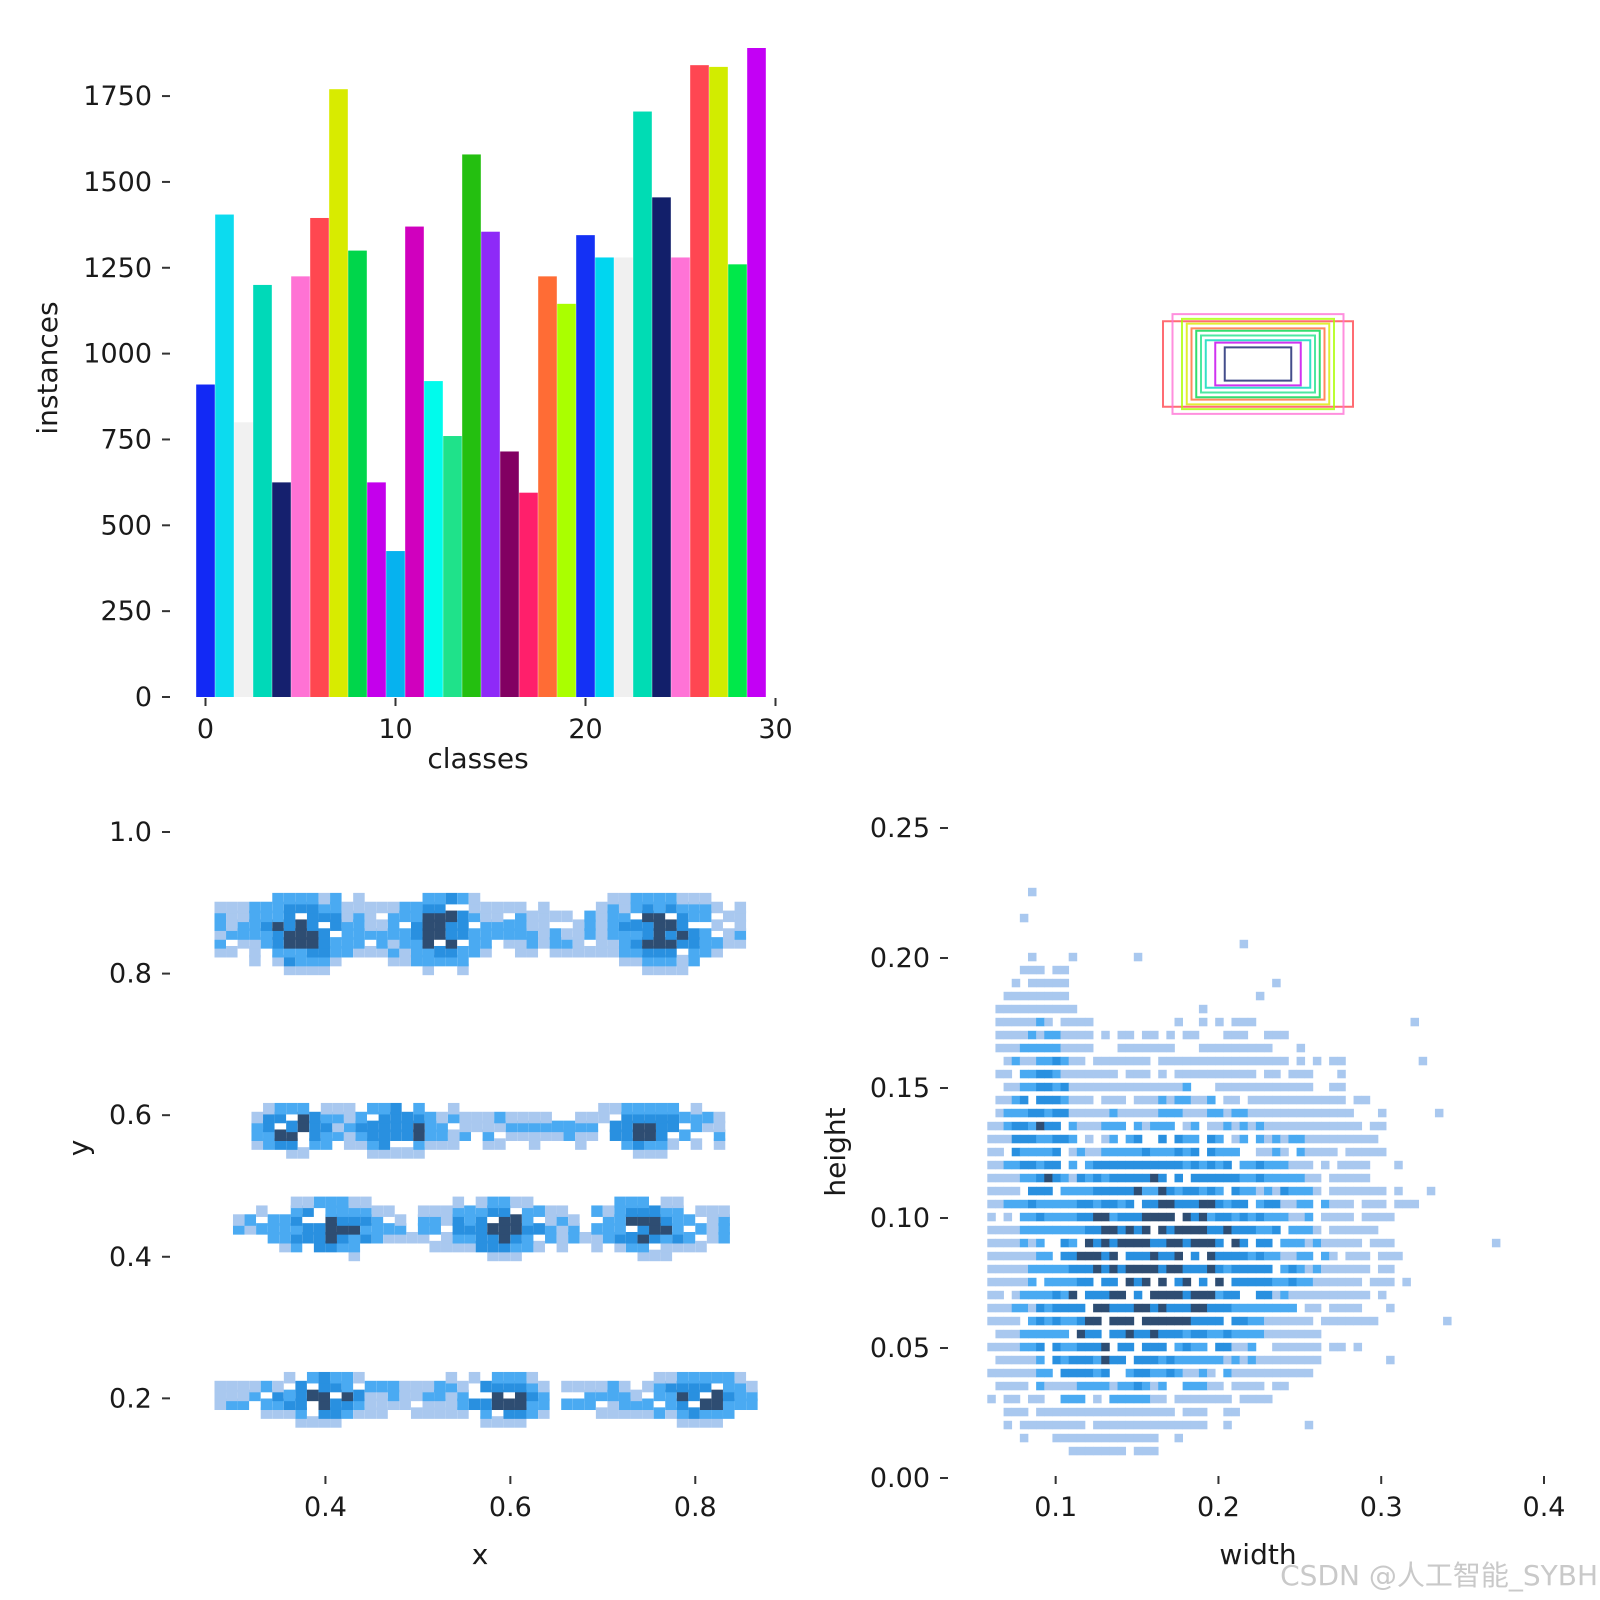  What do you see at coordinates (1544, 1507) in the screenshot?
I see `x-tick-label: 0.4` at bounding box center [1544, 1507].